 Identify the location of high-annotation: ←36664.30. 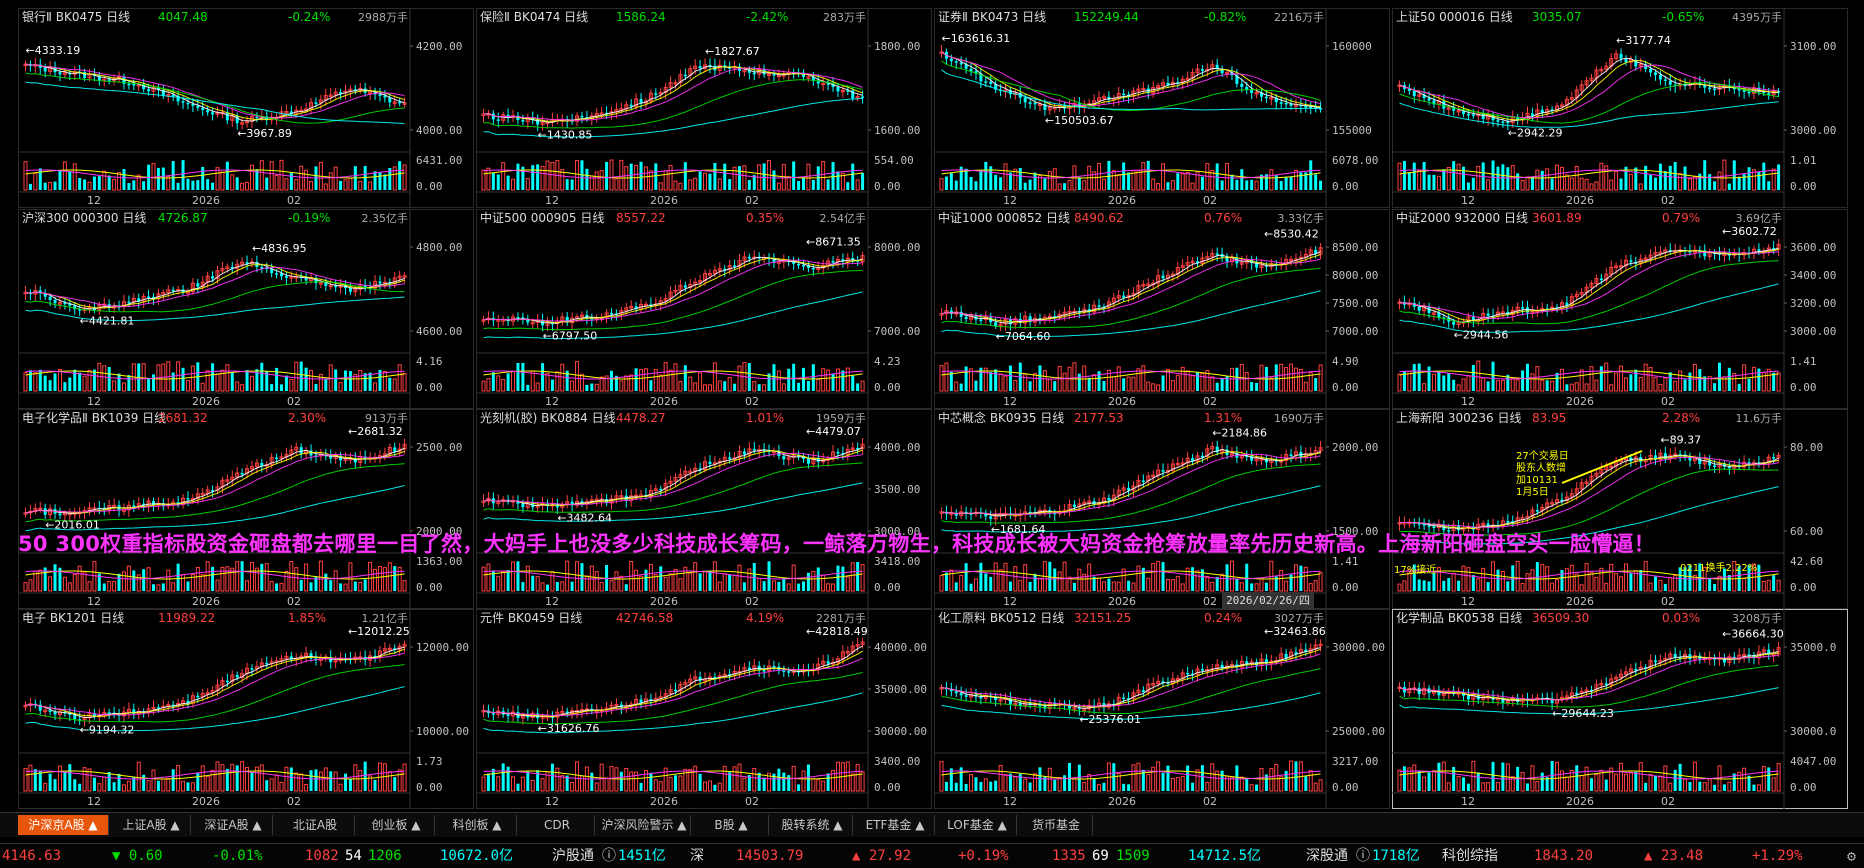
(1753, 634).